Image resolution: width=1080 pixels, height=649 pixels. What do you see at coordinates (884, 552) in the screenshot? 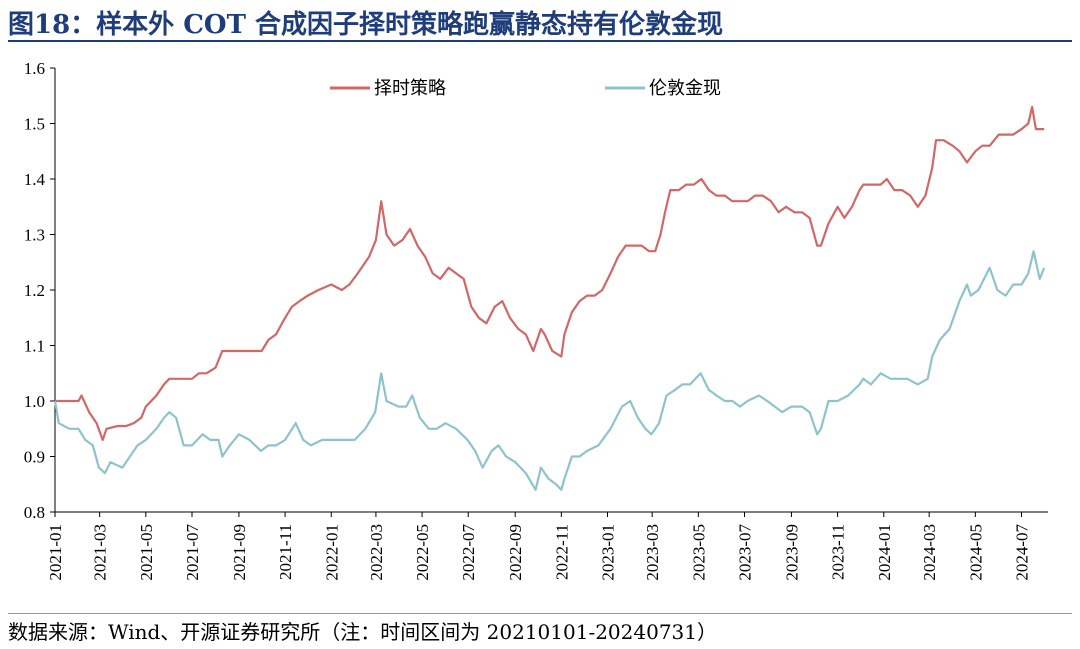
I see `x-tick-label: 2024-01` at bounding box center [884, 552].